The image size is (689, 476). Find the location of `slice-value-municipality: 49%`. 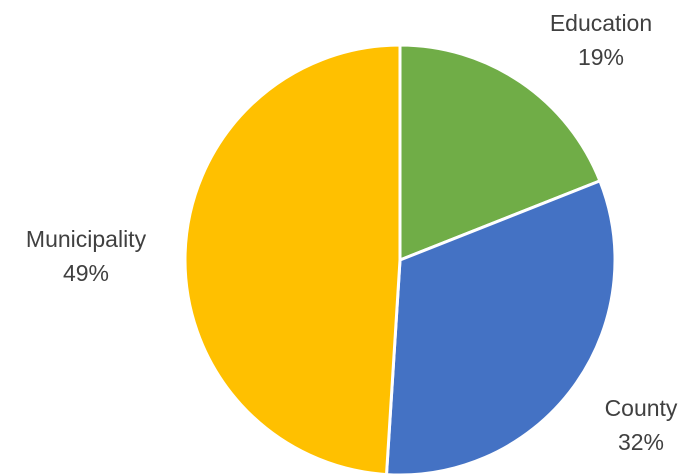

slice-value-municipality: 49% is located at coordinates (86, 273).